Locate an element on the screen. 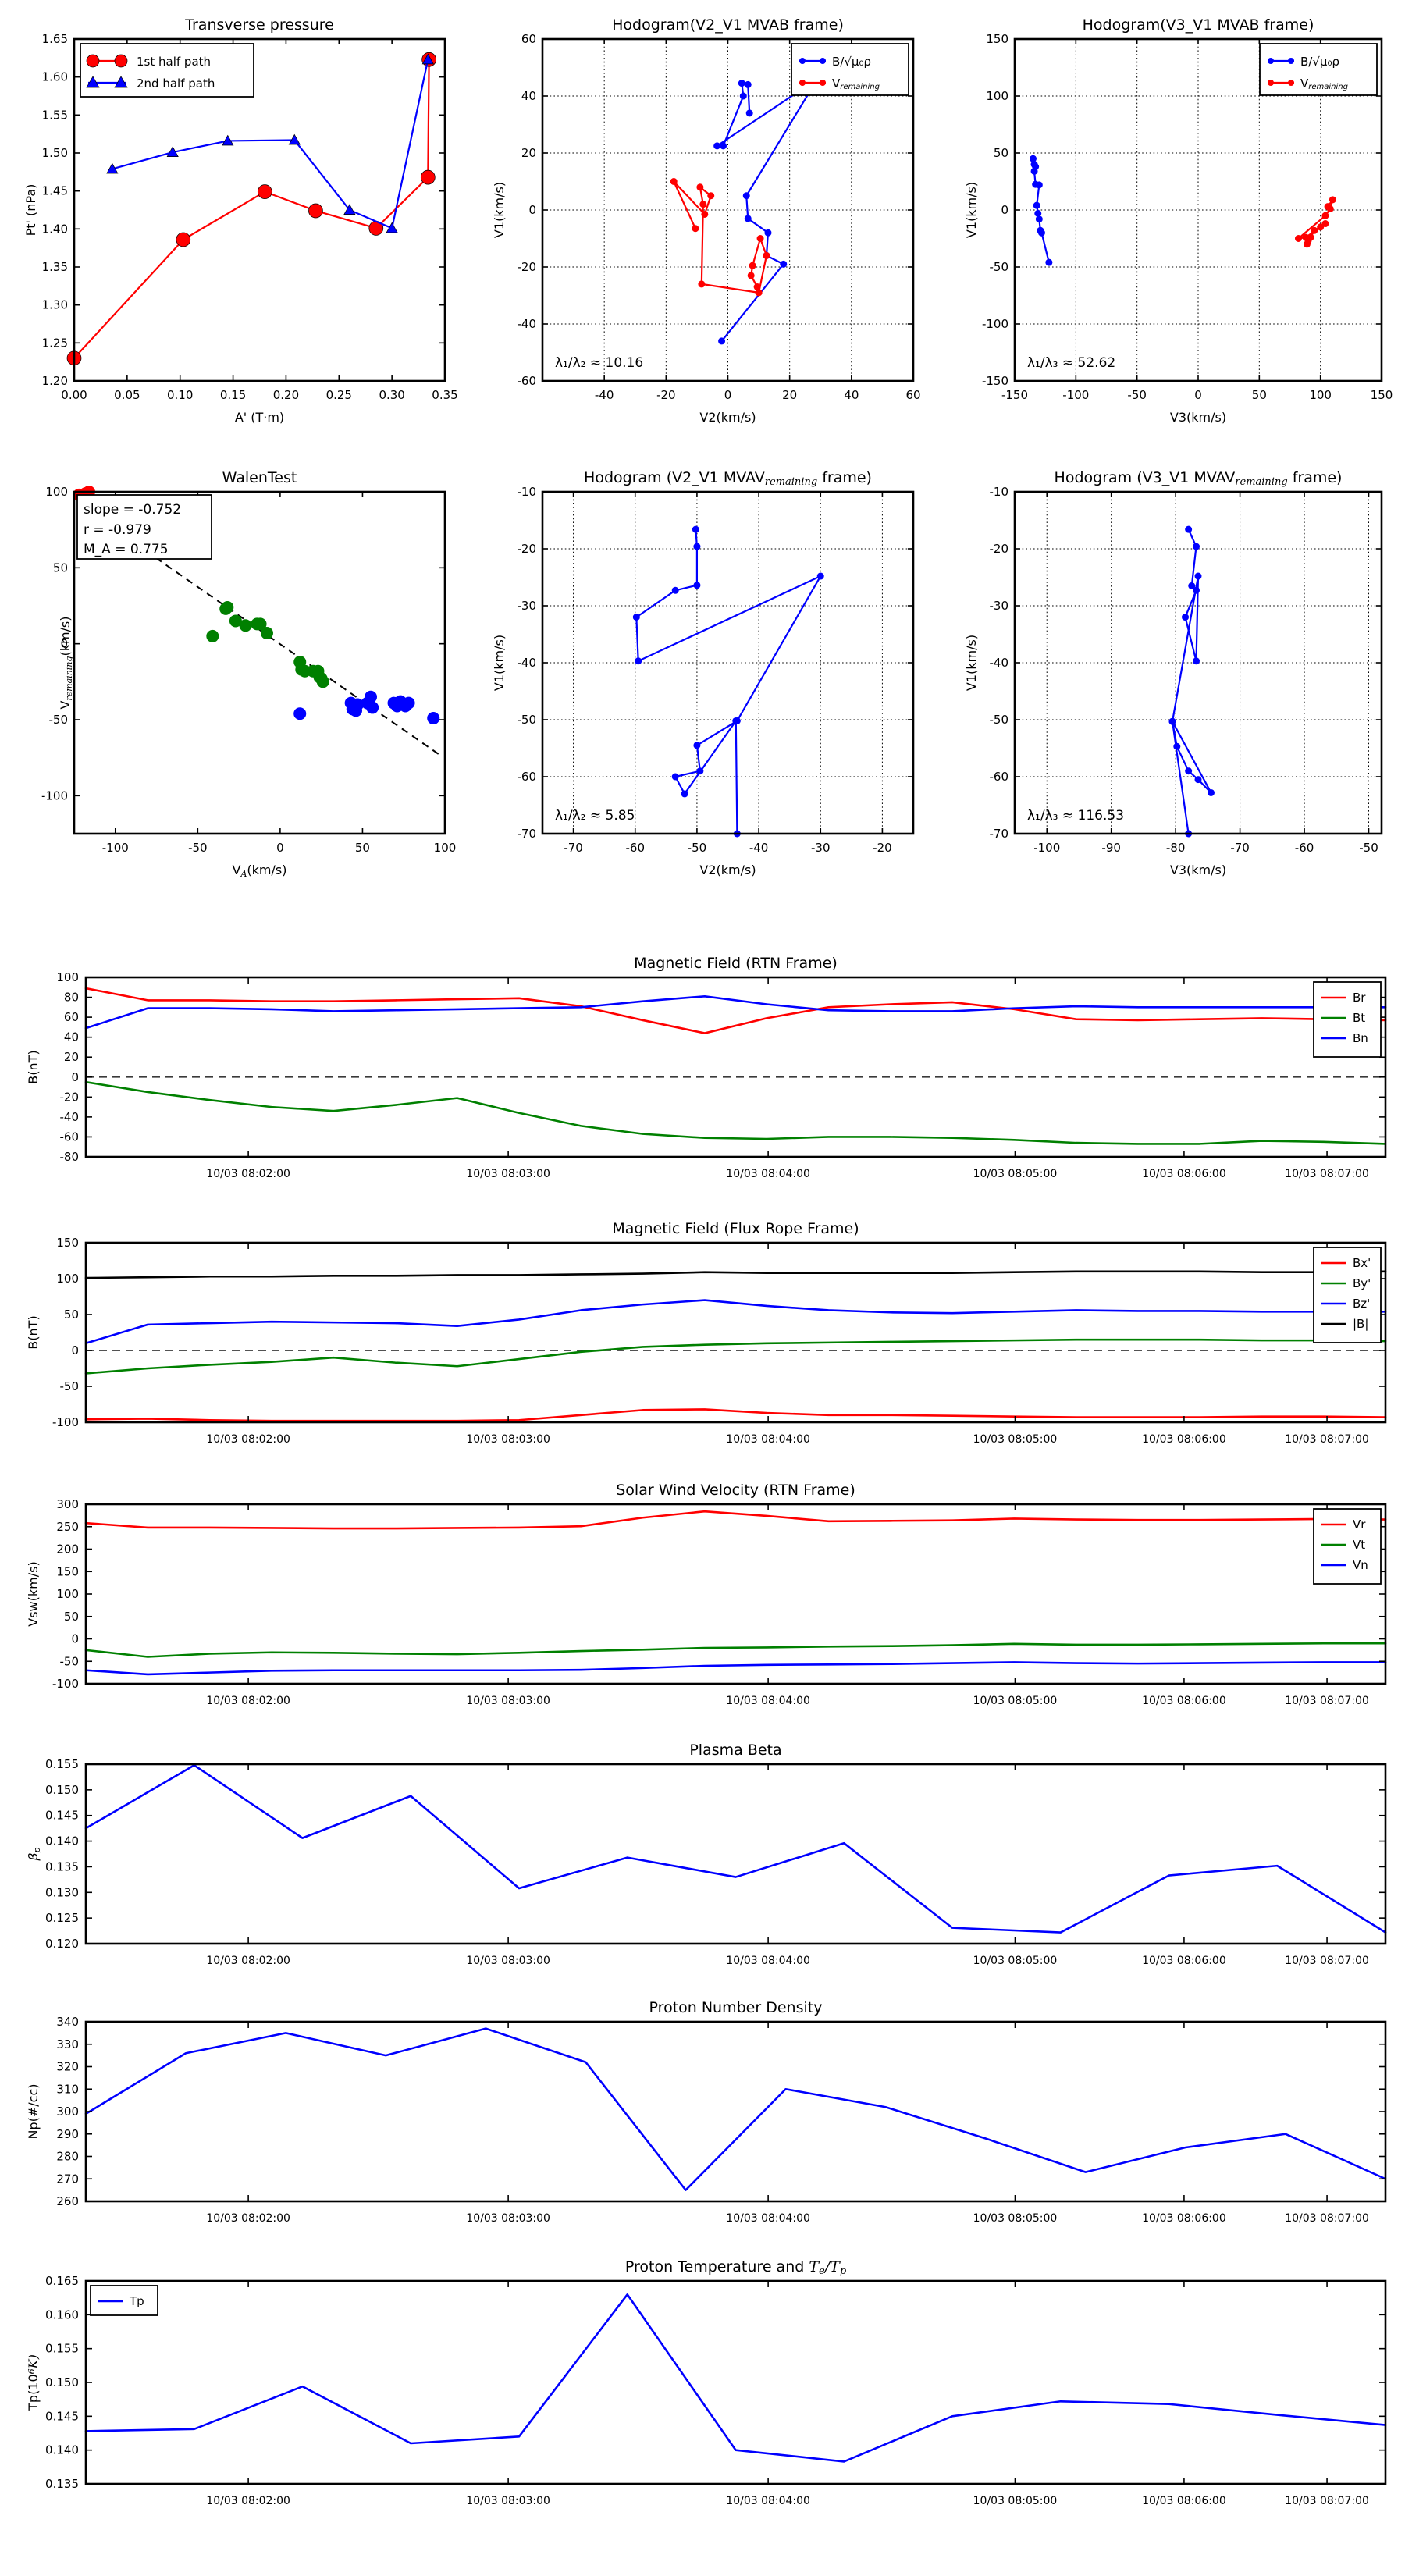 This screenshot has width=1405, height=2576. panel-title: Magnetic Field (Flux Rope Frame) is located at coordinates (736, 1228).